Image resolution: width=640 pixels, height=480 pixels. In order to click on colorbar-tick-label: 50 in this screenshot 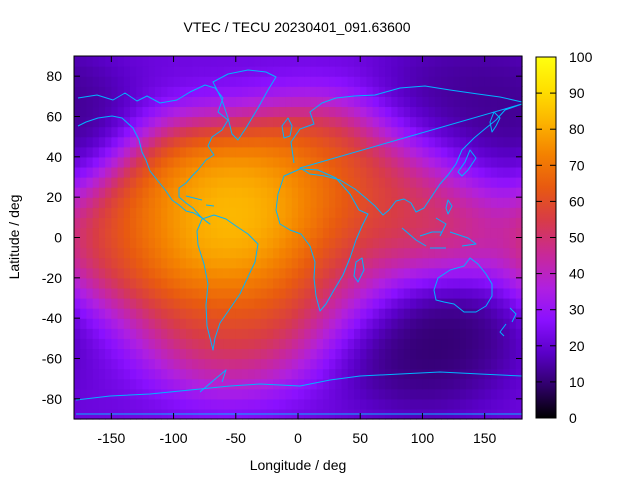, I will do `click(577, 238)`.